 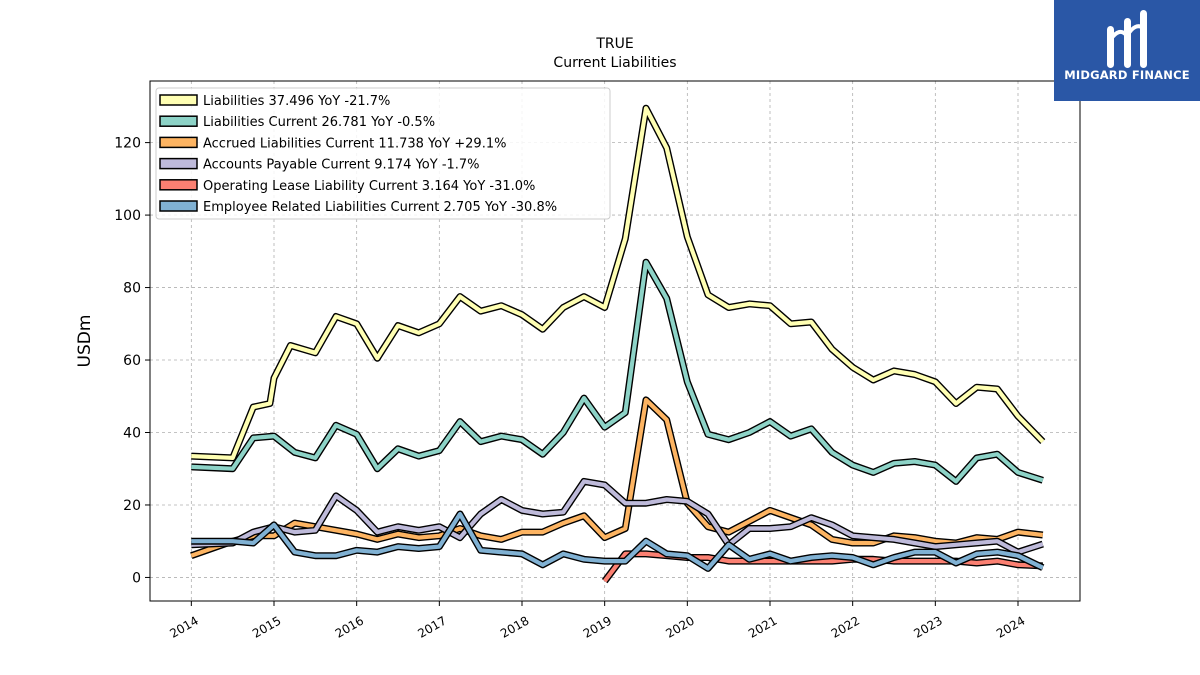 What do you see at coordinates (845, 626) in the screenshot?
I see `x-tick-label: 2022` at bounding box center [845, 626].